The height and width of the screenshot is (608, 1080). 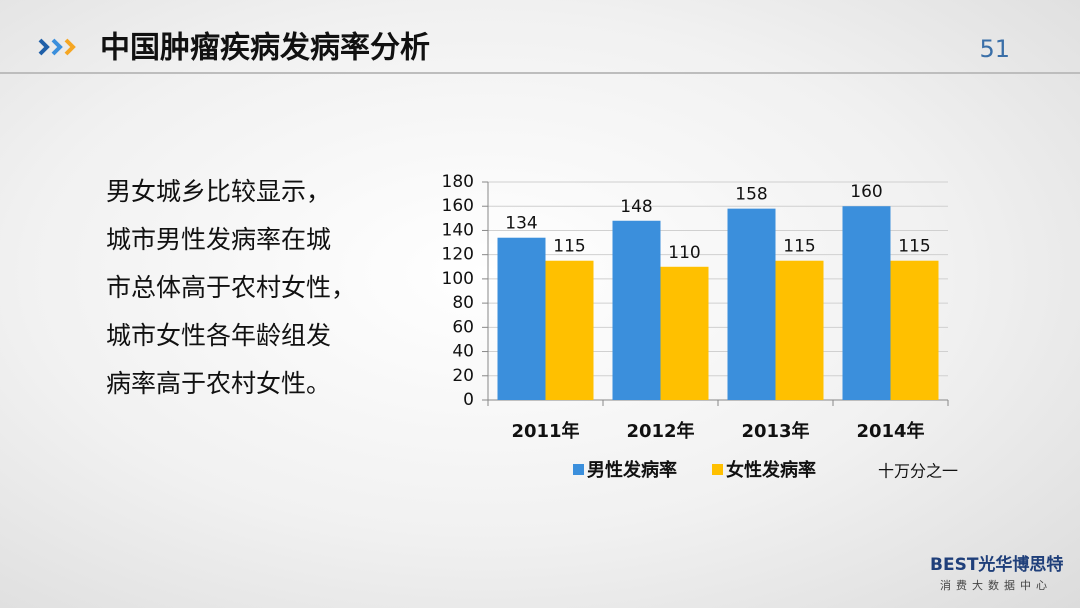 I want to click on y-tick-label: 0, so click(x=468, y=400).